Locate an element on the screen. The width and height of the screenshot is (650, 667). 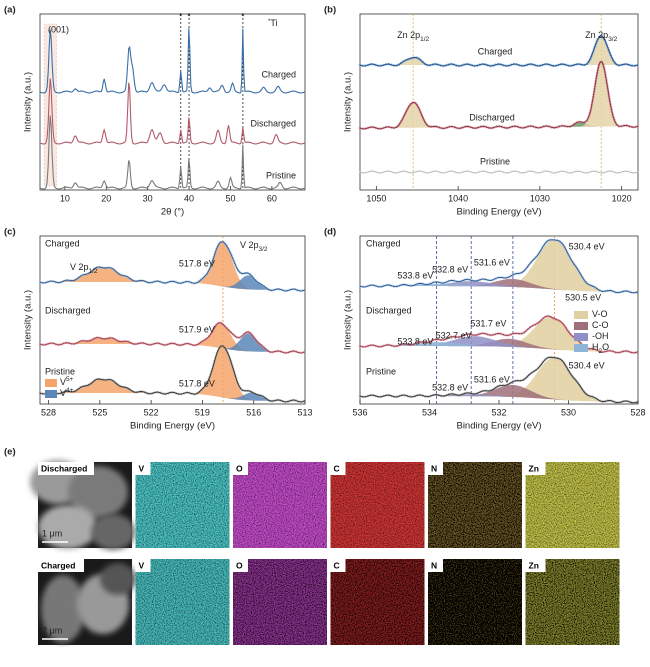
energy-label: 531.6 eV is located at coordinates (492, 379).